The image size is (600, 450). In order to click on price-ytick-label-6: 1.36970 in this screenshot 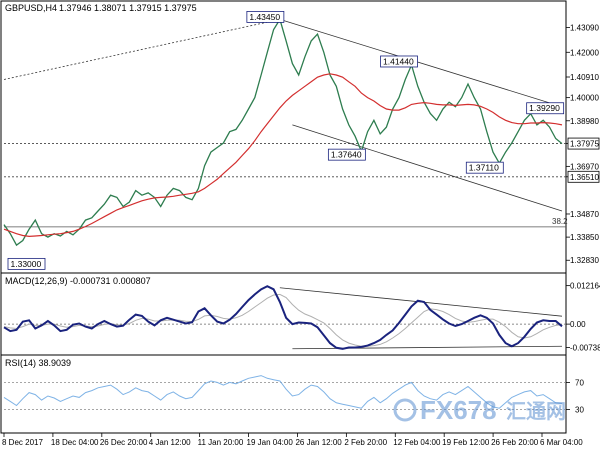, I will do `click(584, 166)`.